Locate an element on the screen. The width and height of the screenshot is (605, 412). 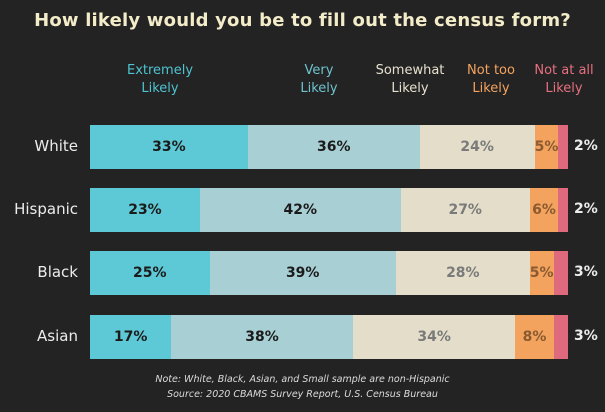
bar-segment-very-likely: 38% is located at coordinates (262, 337).